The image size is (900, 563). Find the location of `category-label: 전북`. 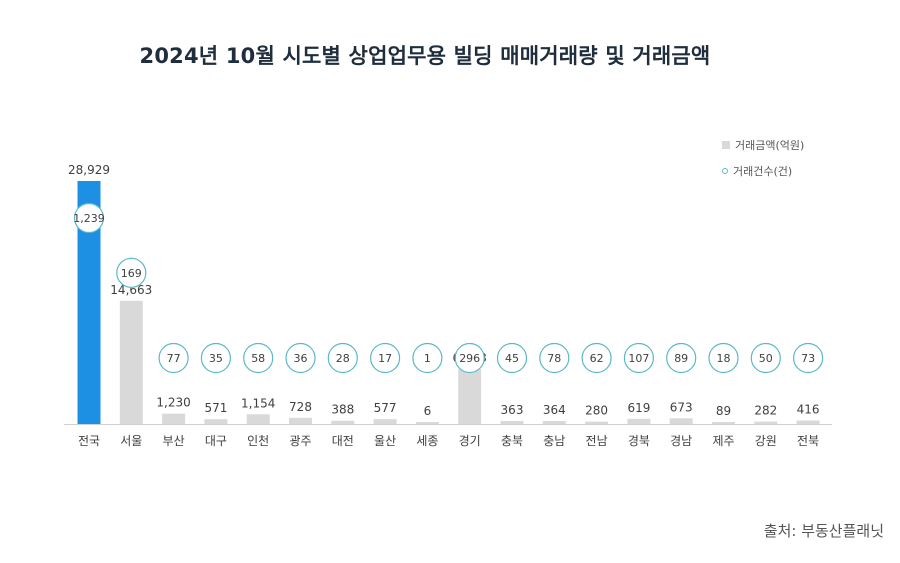

category-label: 전북 is located at coordinates (808, 441).